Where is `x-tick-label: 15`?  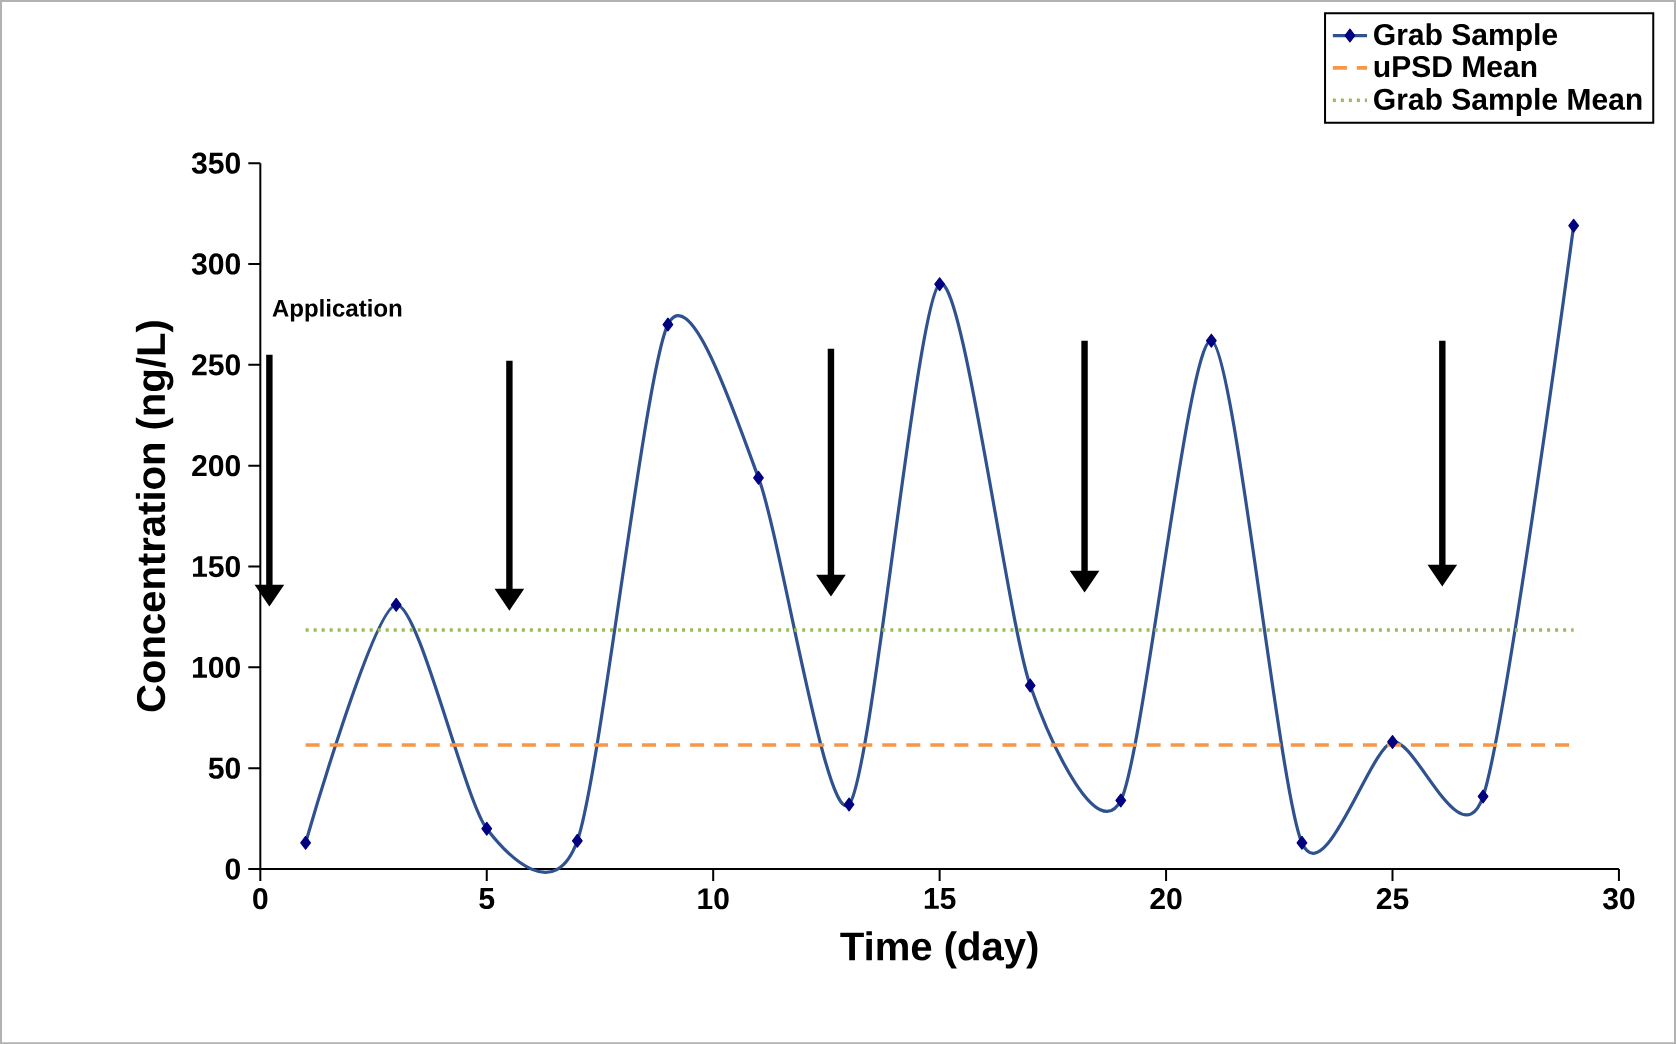 x-tick-label: 15 is located at coordinates (940, 898).